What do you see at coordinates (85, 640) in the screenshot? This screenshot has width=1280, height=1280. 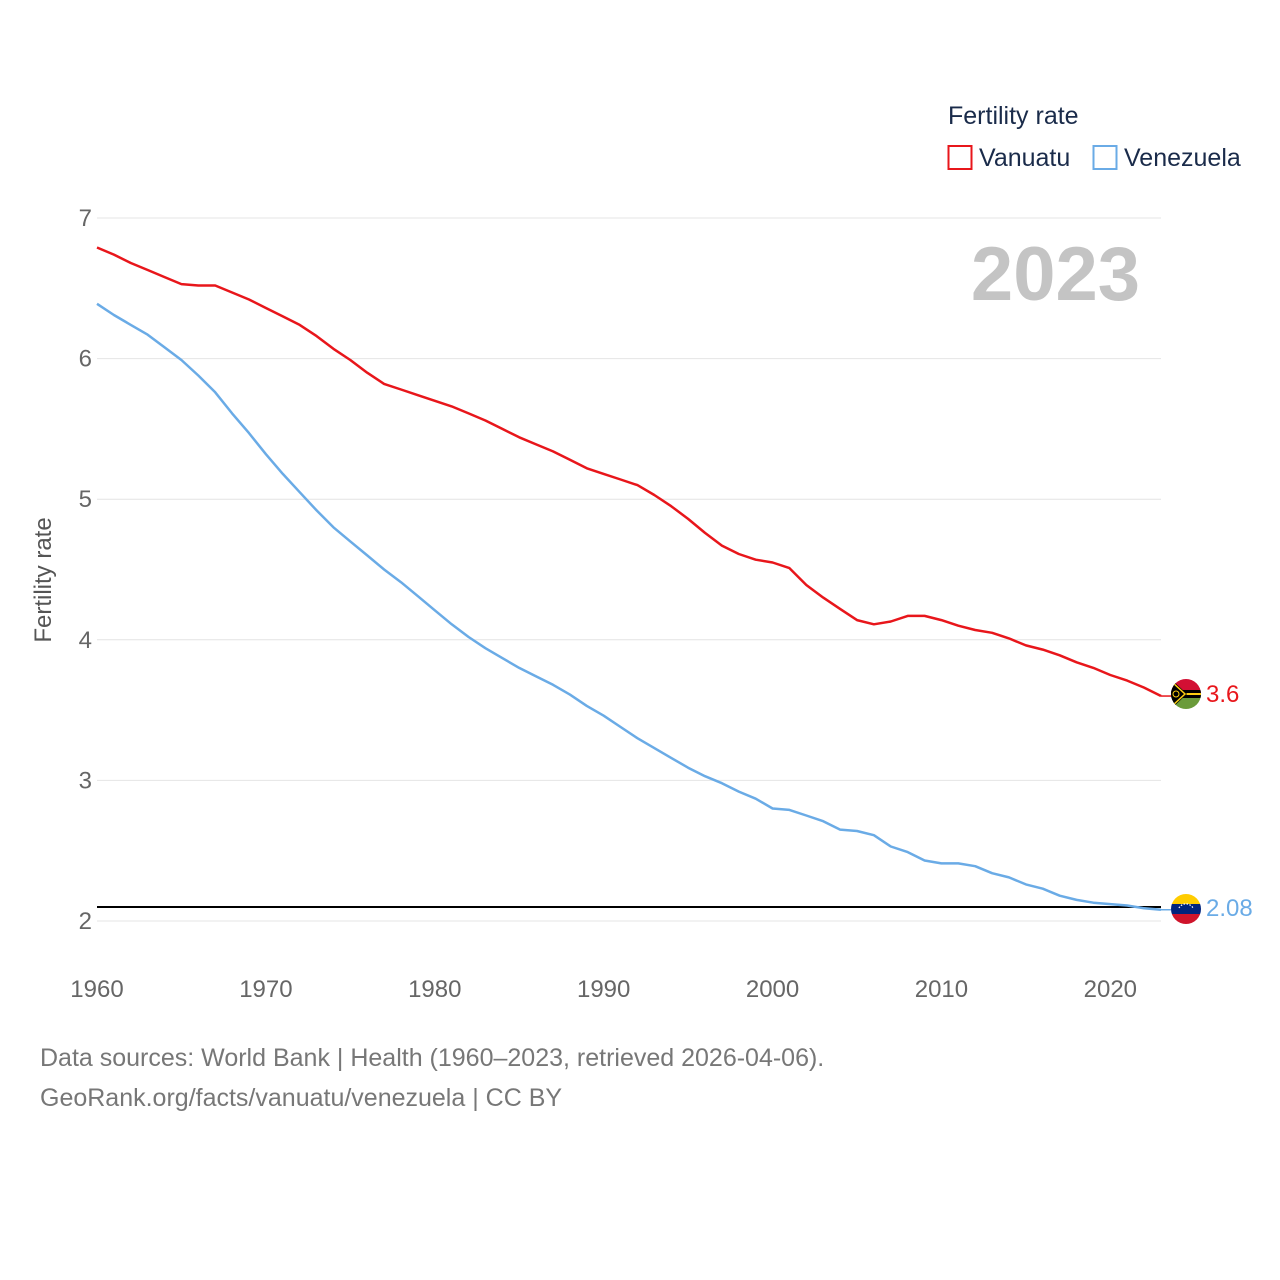 I see `y-tick-label: 4` at bounding box center [85, 640].